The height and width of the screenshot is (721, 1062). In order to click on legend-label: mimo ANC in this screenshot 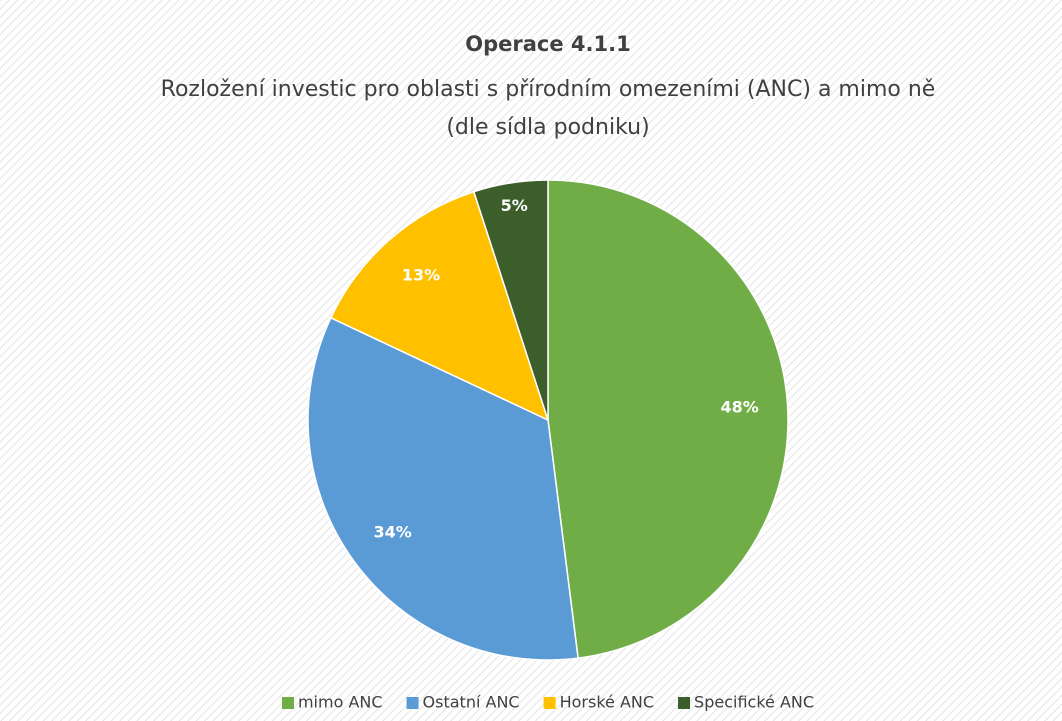, I will do `click(340, 702)`.